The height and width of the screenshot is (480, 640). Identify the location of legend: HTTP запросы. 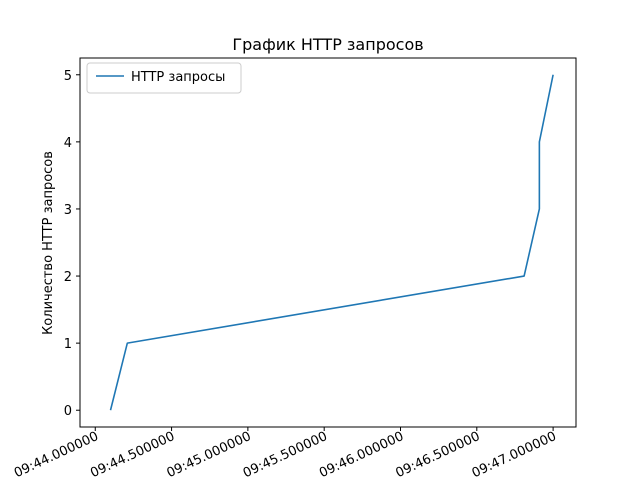
(164, 78).